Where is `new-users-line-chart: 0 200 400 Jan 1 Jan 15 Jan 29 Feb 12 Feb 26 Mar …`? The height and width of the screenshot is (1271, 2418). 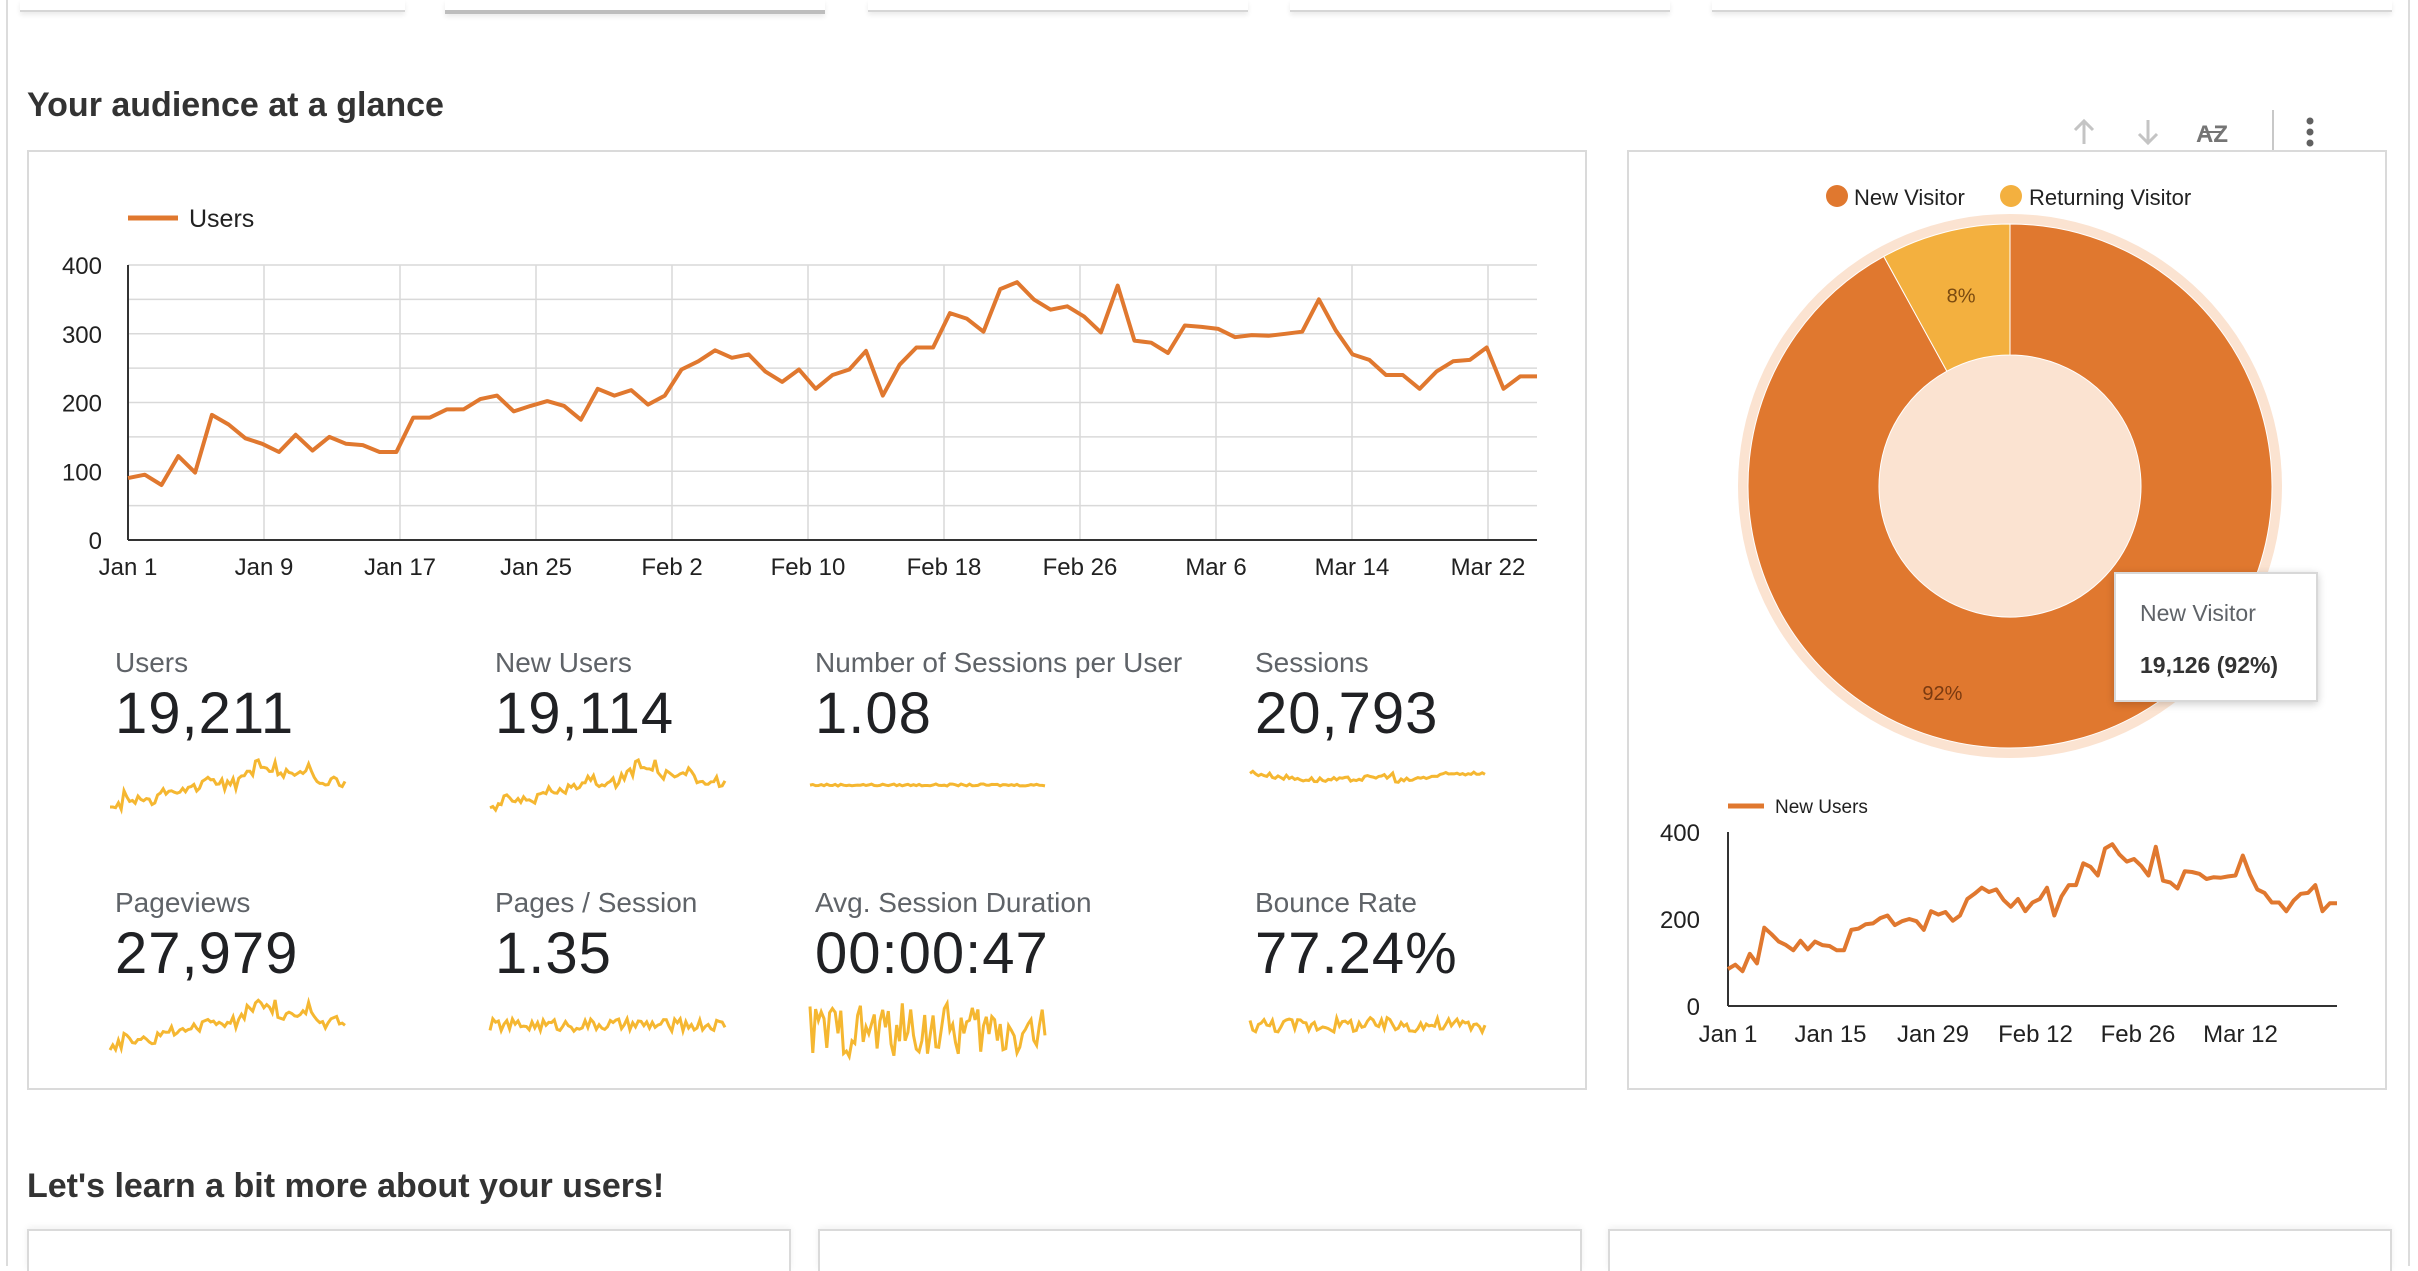 new-users-line-chart: 0 200 400 Jan 1 Jan 15 Jan 29 Feb 12 Feb 26 Mar … is located at coordinates (1998, 922).